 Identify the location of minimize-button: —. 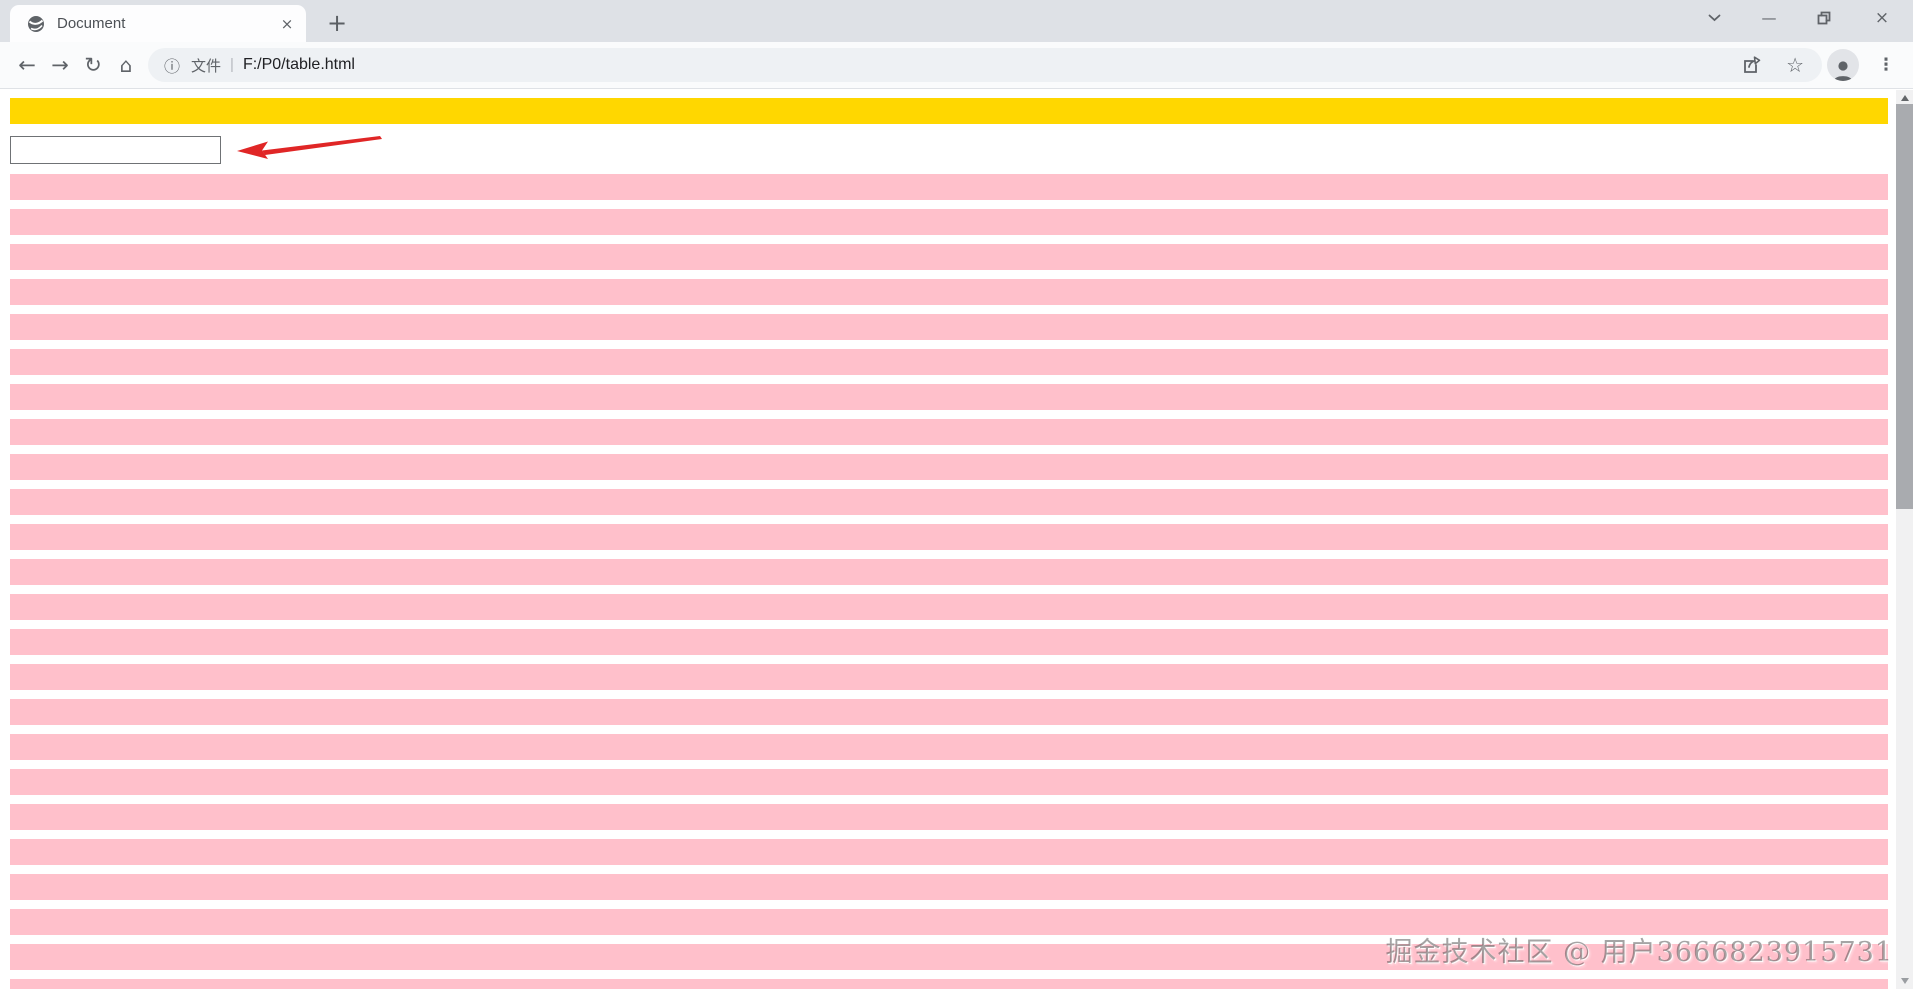
(1769, 18).